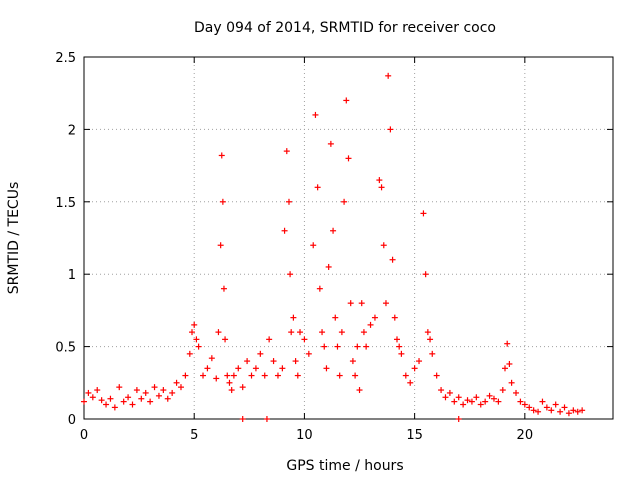 The width and height of the screenshot is (640, 480). I want to click on x-tick-label: 10, so click(304, 435).